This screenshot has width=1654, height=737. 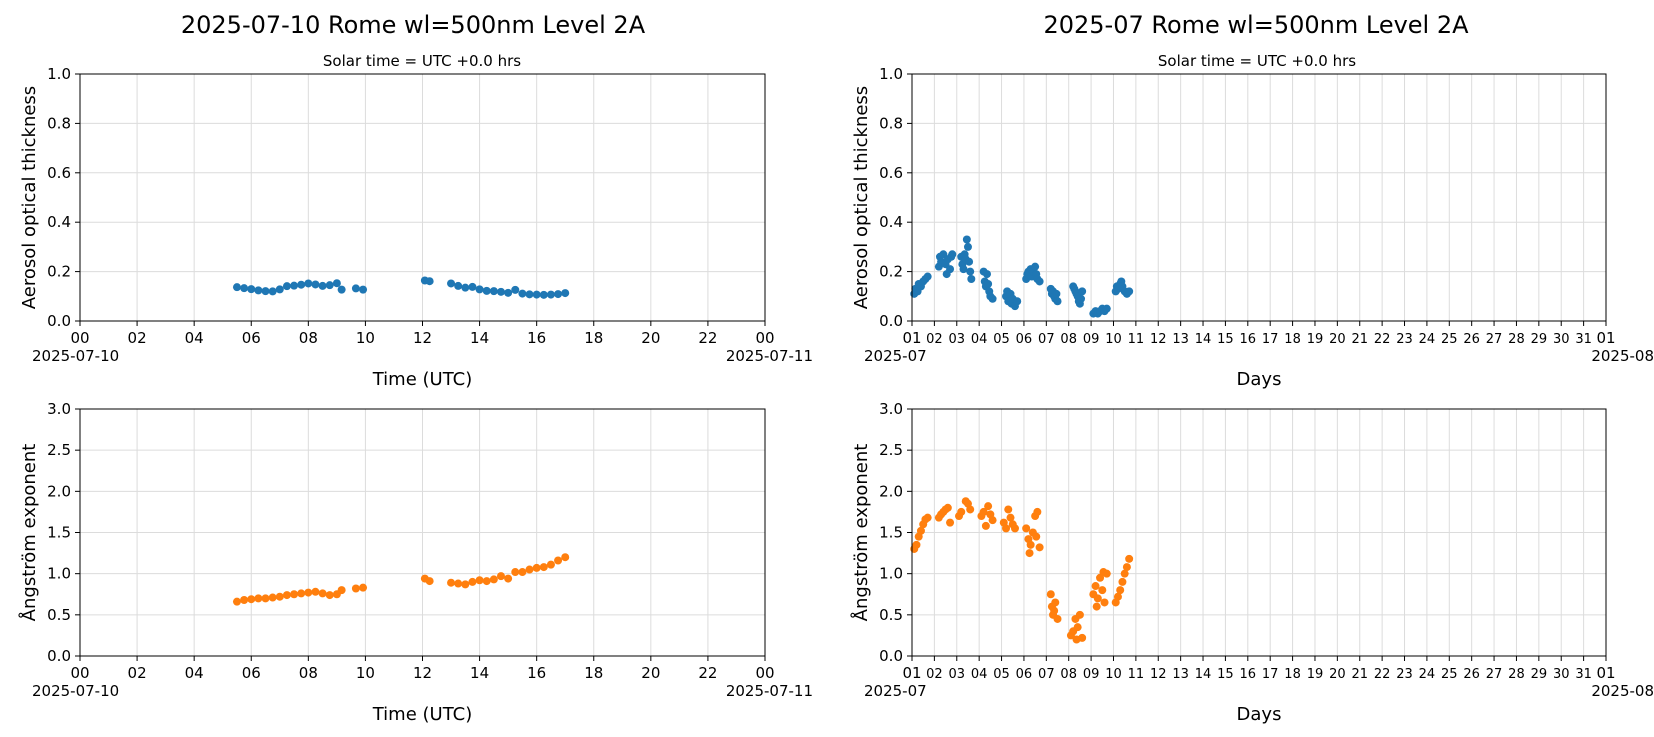 What do you see at coordinates (422, 532) in the screenshot?
I see `plot-frame` at bounding box center [422, 532].